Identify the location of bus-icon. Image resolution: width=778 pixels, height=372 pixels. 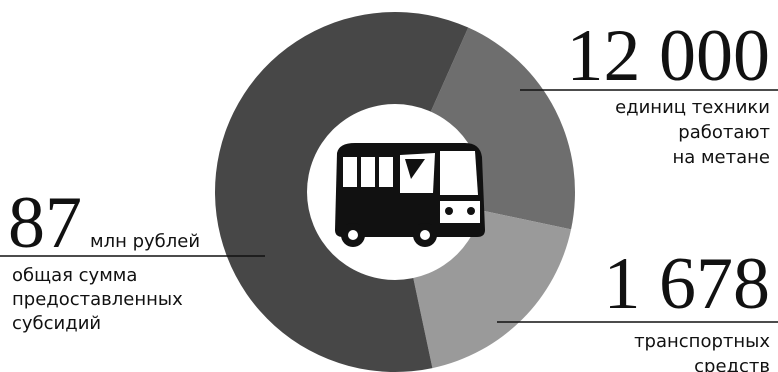
(410, 195).